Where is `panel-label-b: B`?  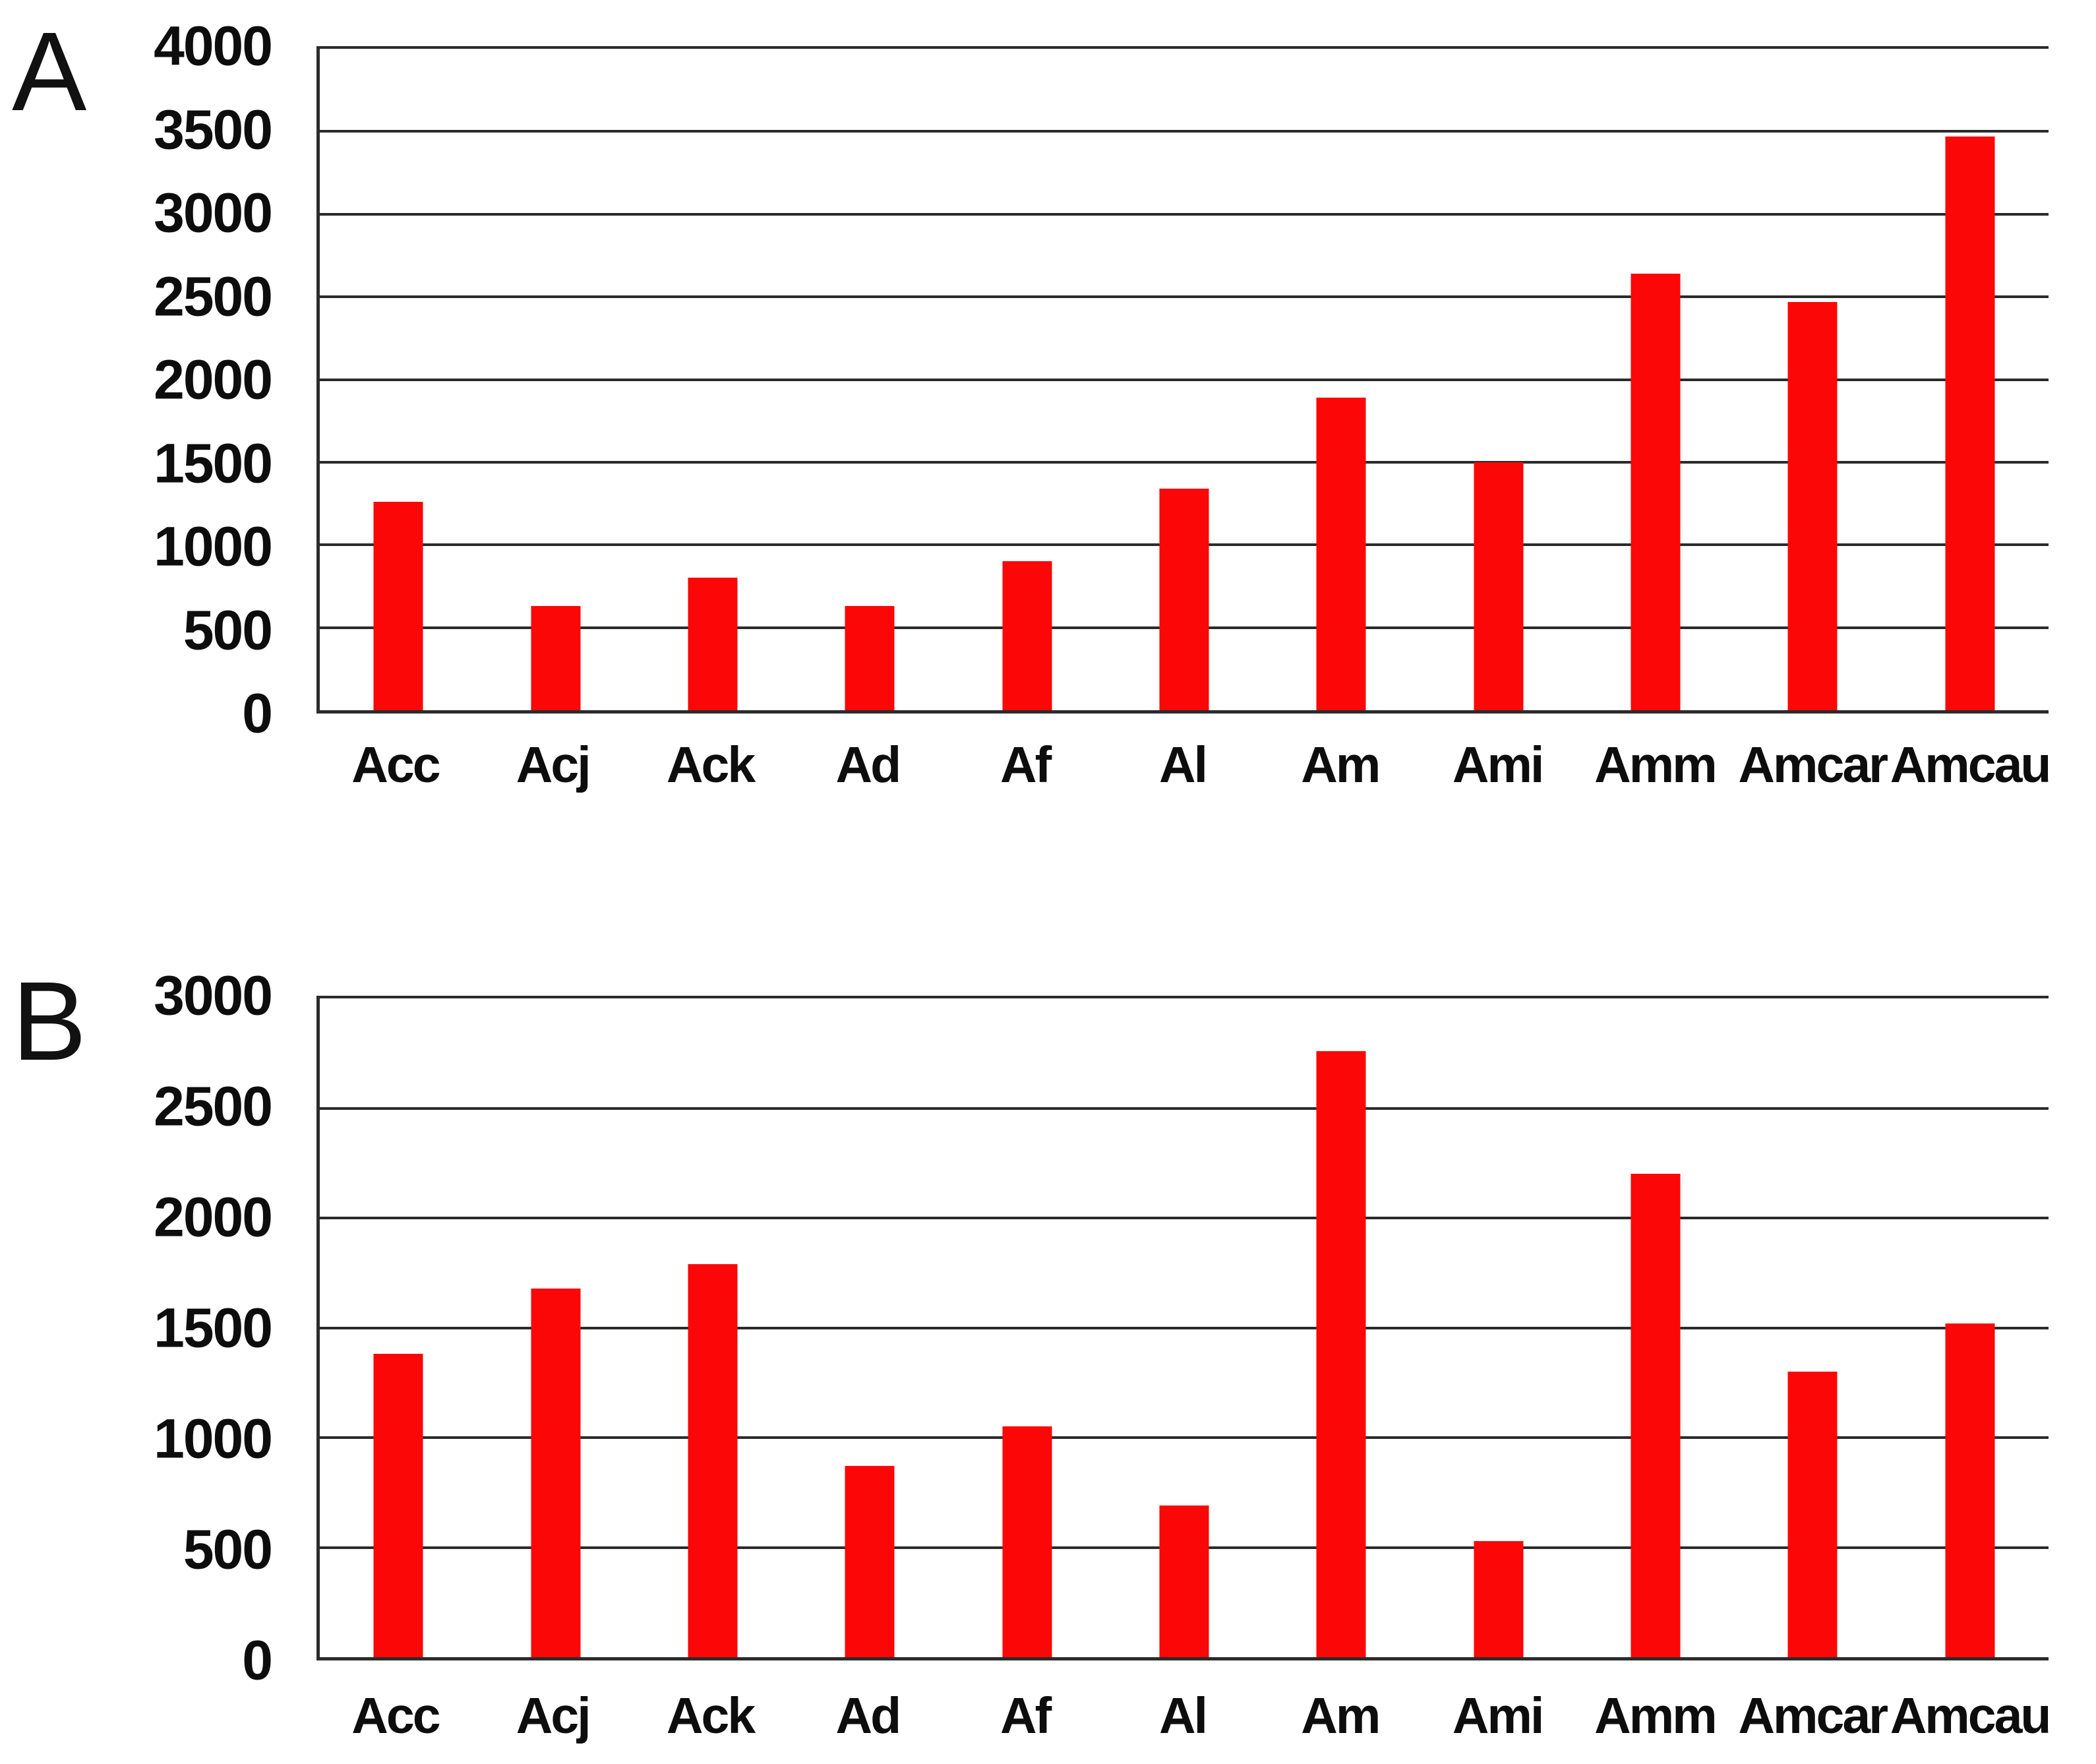
panel-label-b: B is located at coordinates (49, 1021).